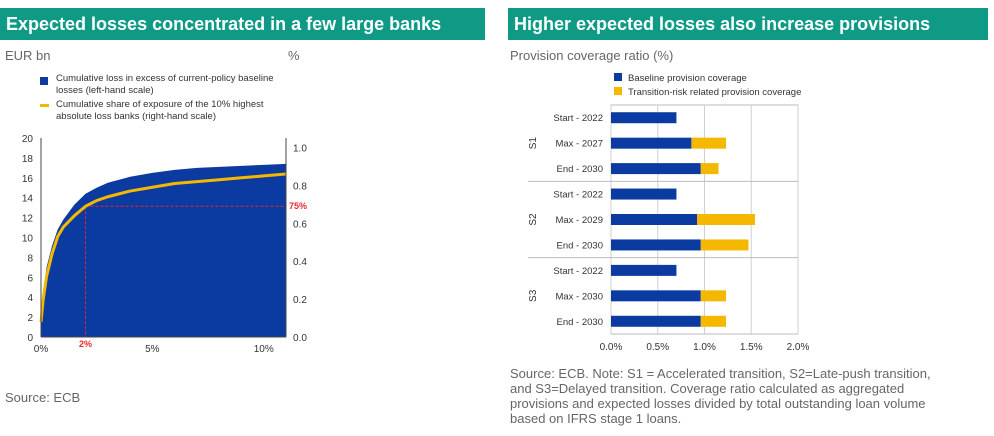 The height and width of the screenshot is (436, 994). I want to click on annotation-2pct: 2%, so click(85, 344).